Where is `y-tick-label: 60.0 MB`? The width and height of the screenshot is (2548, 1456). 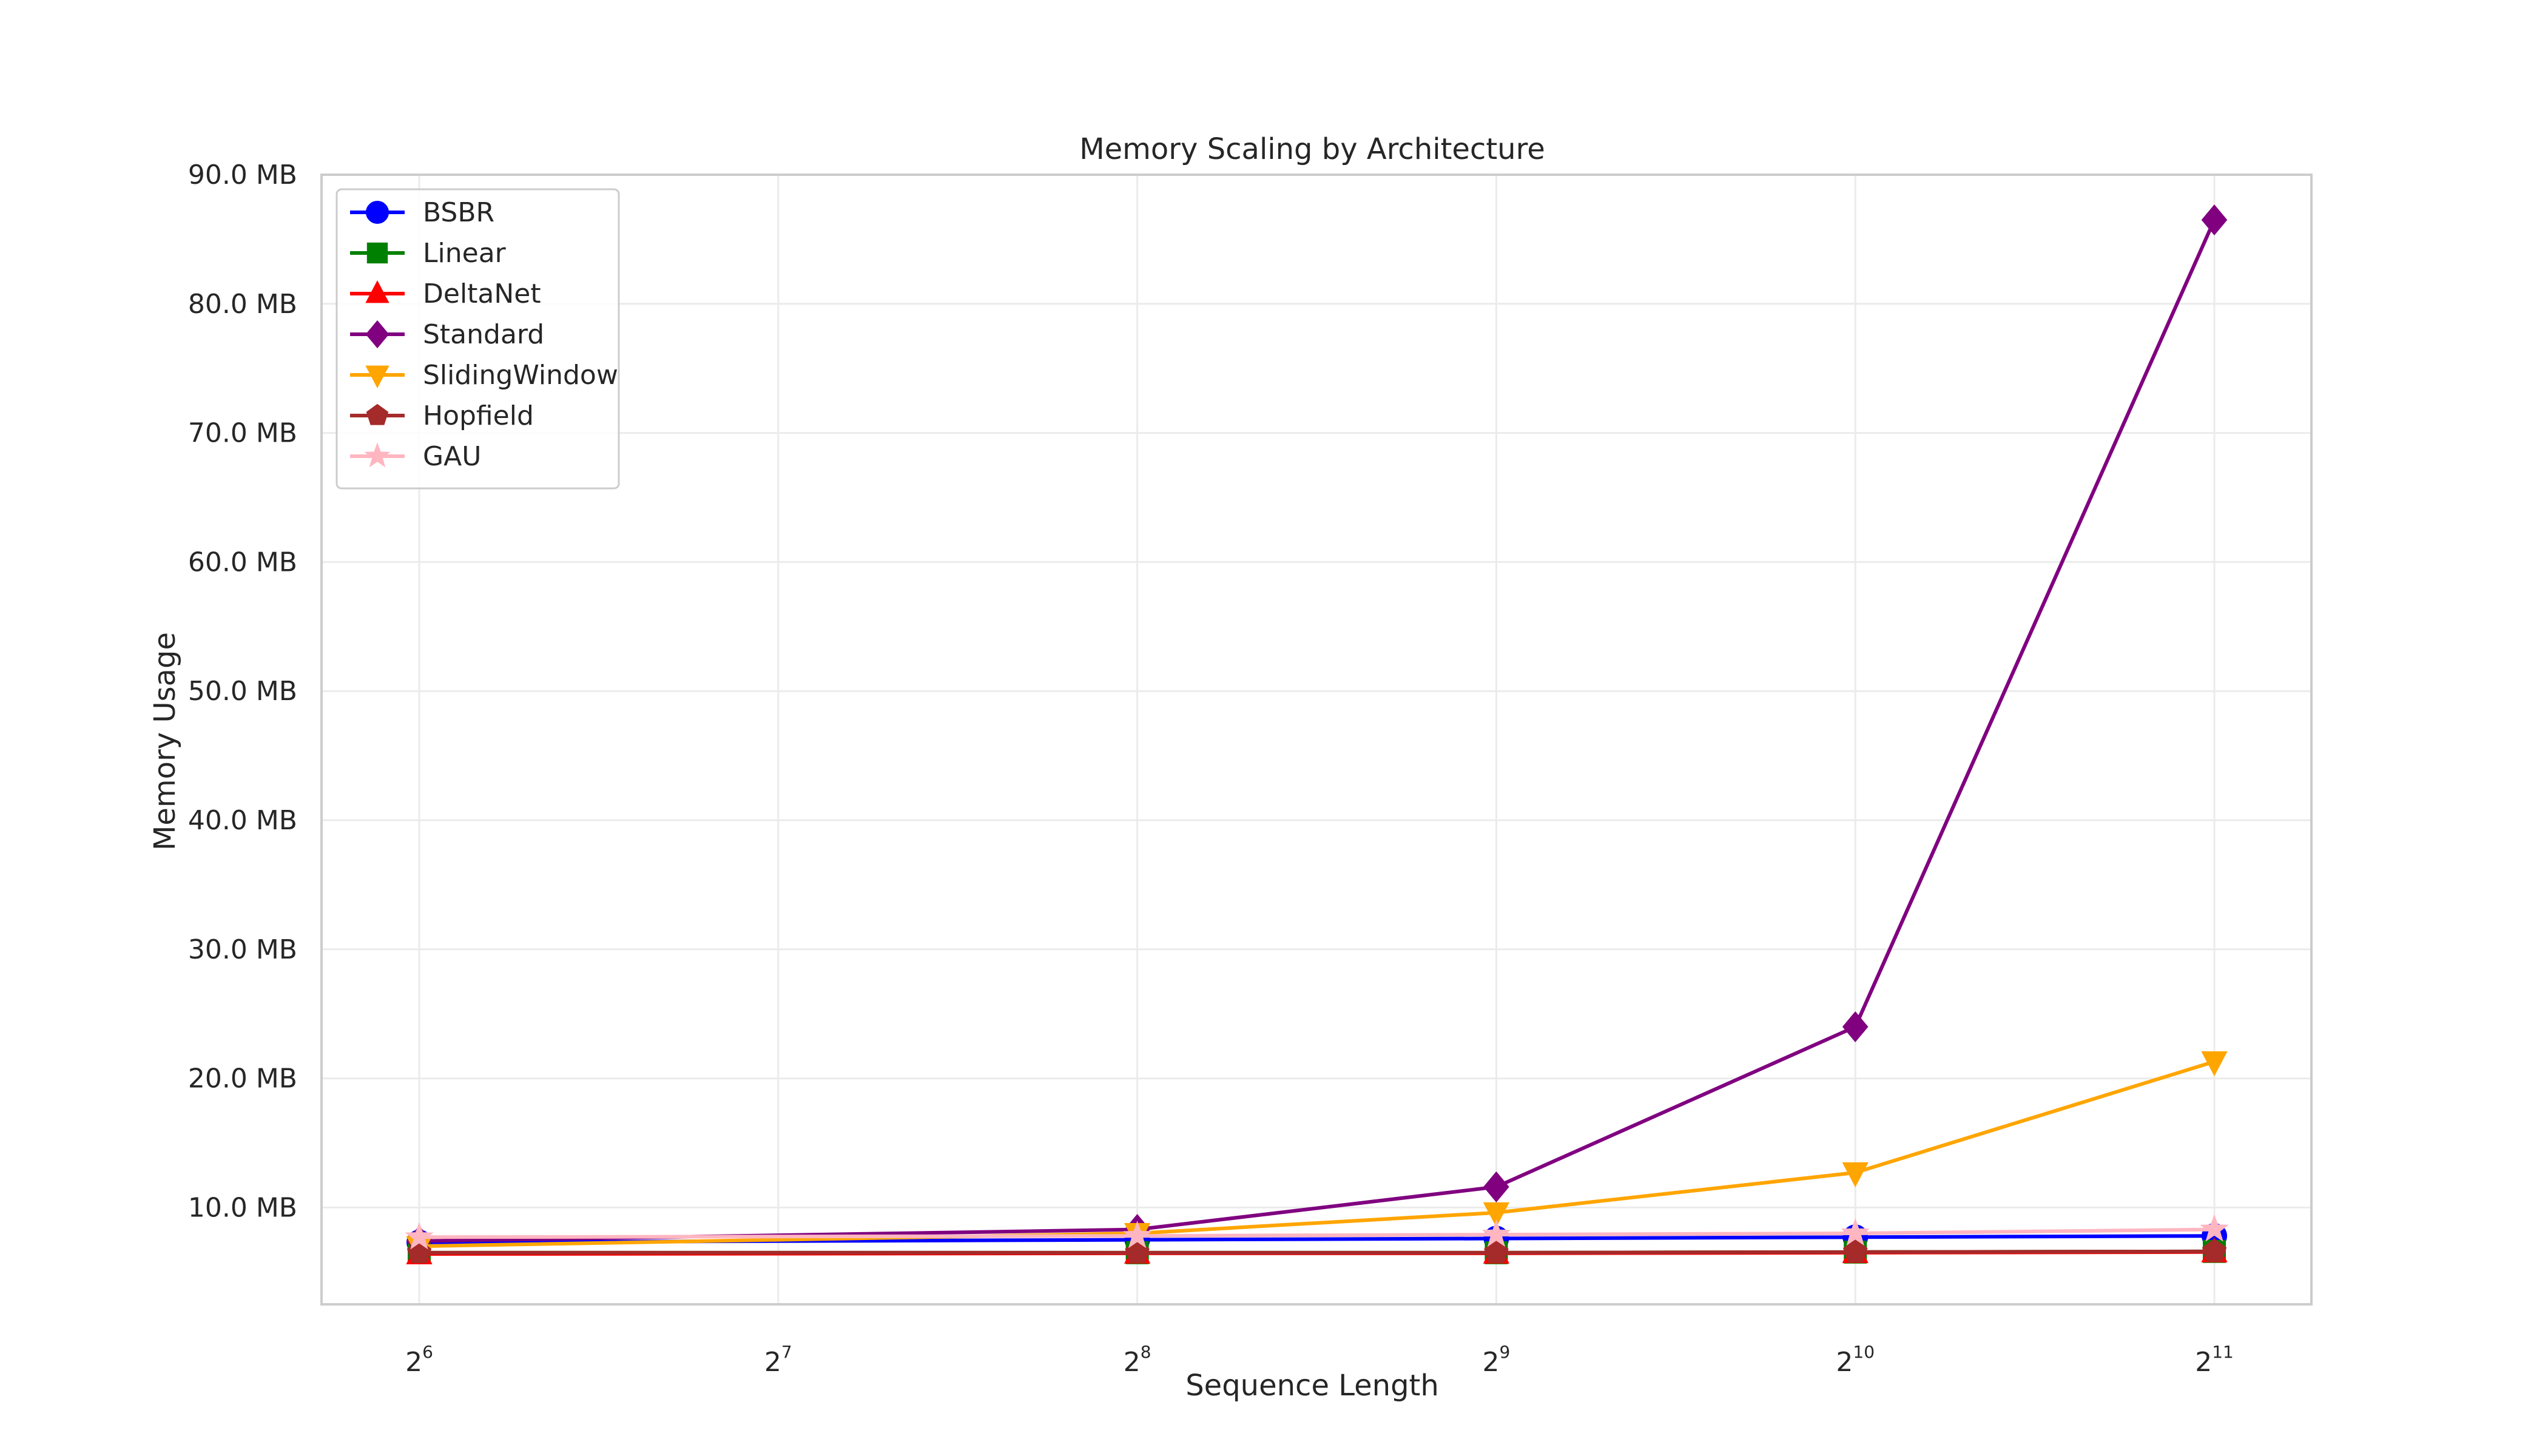 y-tick-label: 60.0 MB is located at coordinates (242, 562).